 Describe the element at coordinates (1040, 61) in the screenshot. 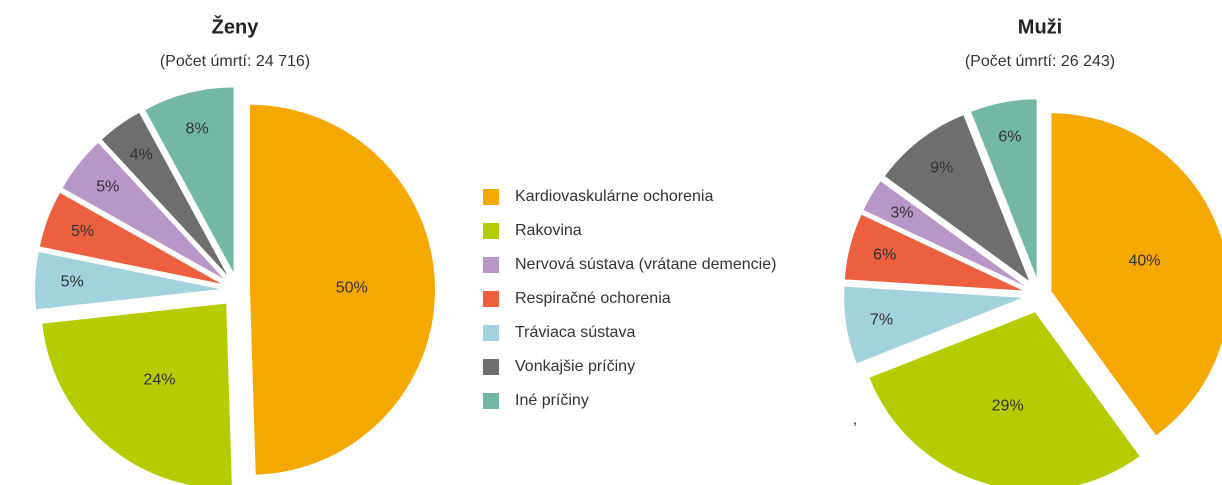

I see `chart-subtitle: (Počet úmrtí: 26 243)` at that location.